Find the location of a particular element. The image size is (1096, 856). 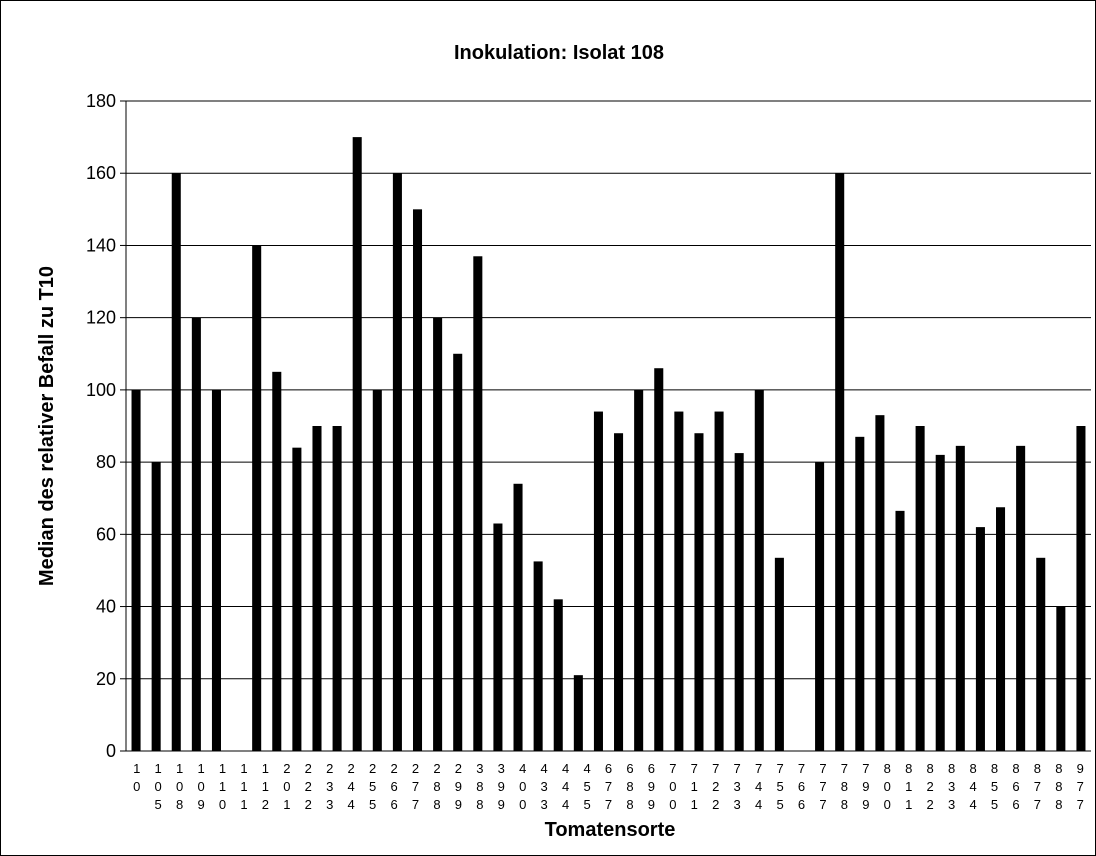

y-tick-labels: 0 20 40 60 80 100 120 140 160 180 is located at coordinates (101, 426).